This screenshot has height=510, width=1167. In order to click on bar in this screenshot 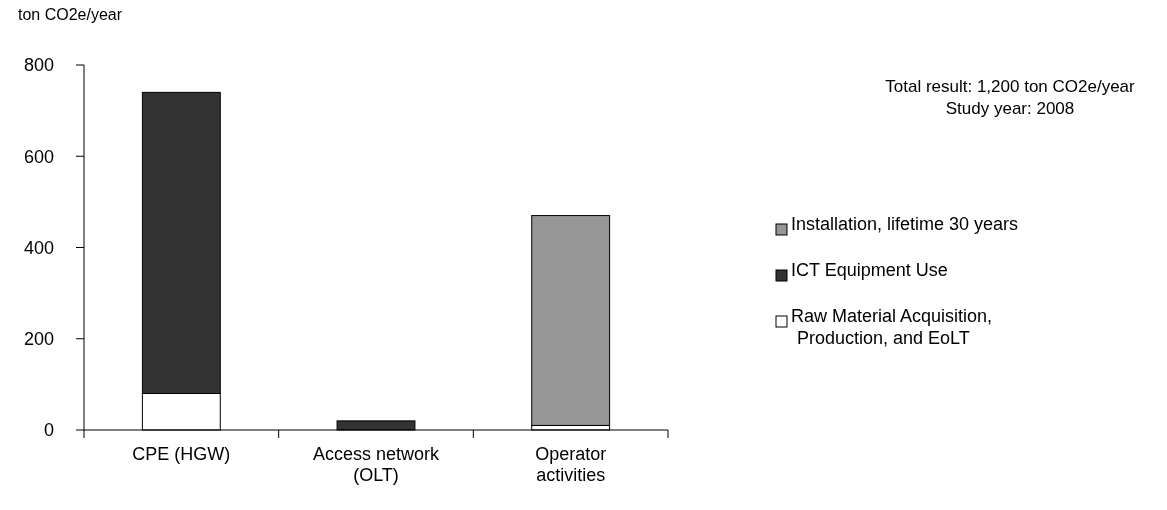, I will do `click(571, 320)`.